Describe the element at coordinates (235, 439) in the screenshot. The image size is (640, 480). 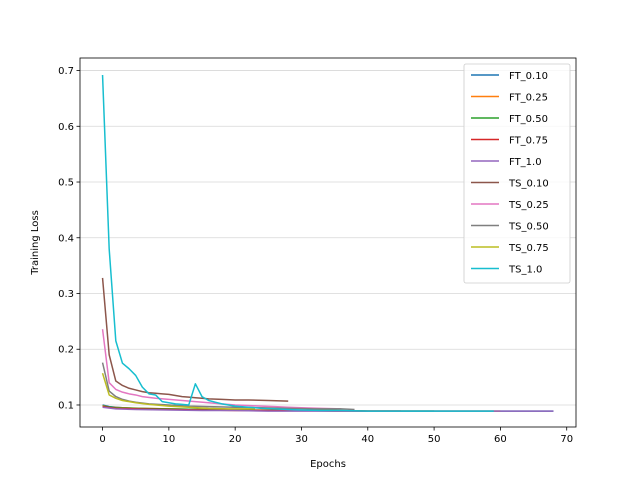
I see `x-tick-label: 20` at that location.